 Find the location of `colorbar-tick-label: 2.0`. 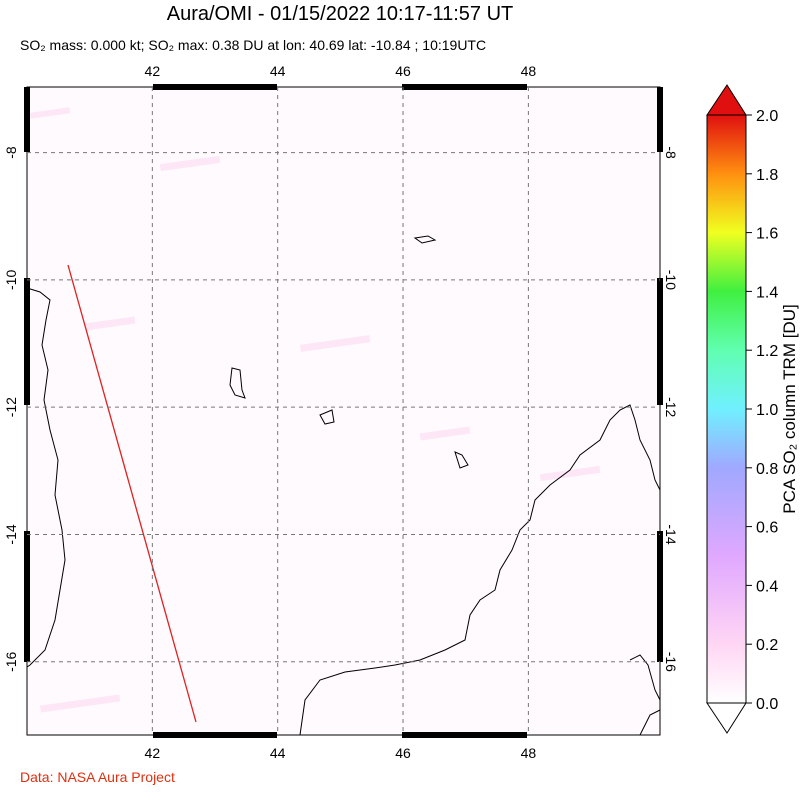

colorbar-tick-label: 2.0 is located at coordinates (767, 116).